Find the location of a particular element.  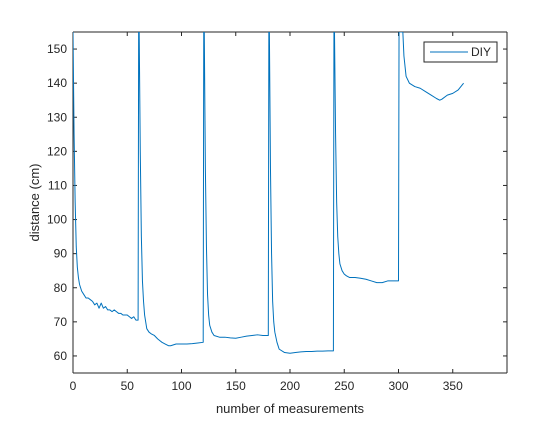

y-tick-label: 100 is located at coordinates (57, 220).